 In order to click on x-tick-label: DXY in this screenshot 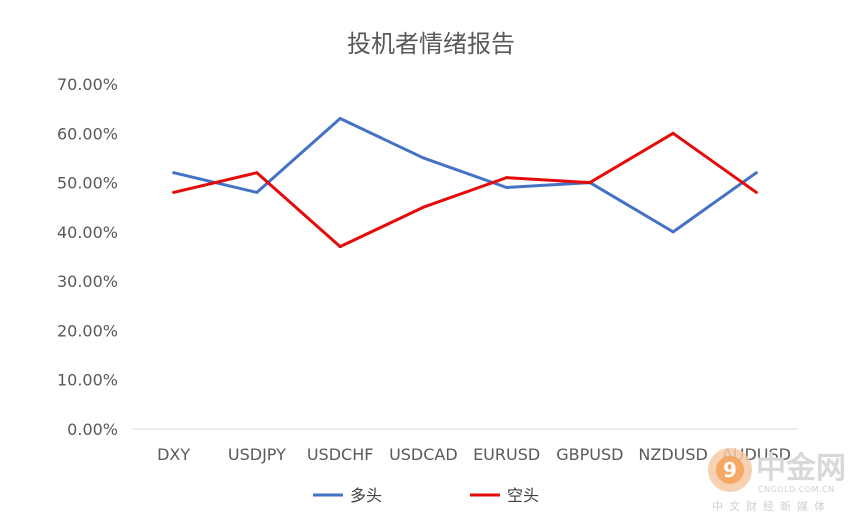, I will do `click(173, 454)`.